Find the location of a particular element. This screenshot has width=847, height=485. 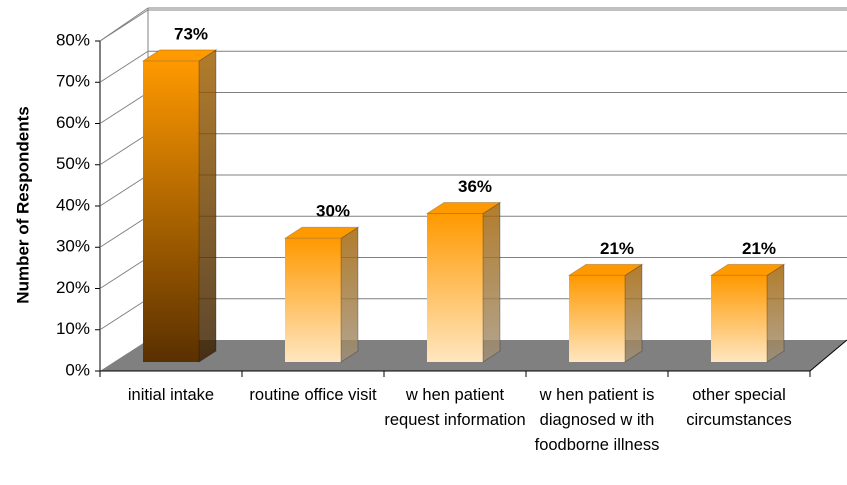

y-tick-label: 20% is located at coordinates (73, 287).